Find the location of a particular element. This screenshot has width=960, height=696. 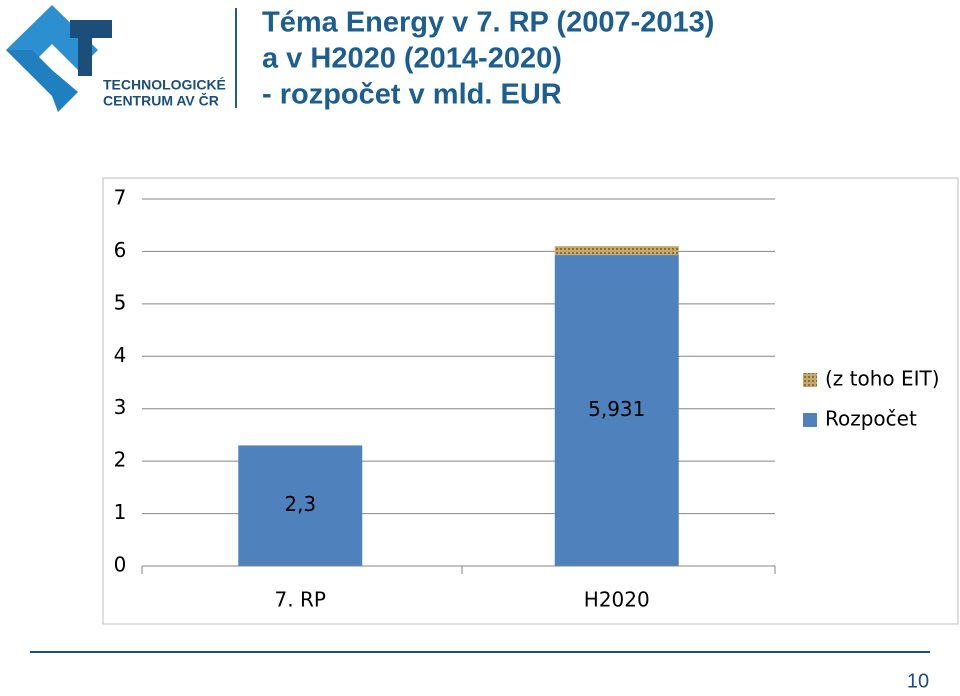

legend-label: (z toho EIT) is located at coordinates (882, 379).